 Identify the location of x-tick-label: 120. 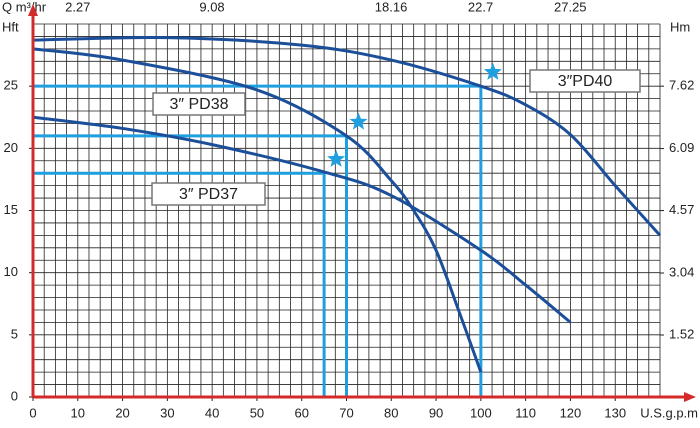
(571, 412).